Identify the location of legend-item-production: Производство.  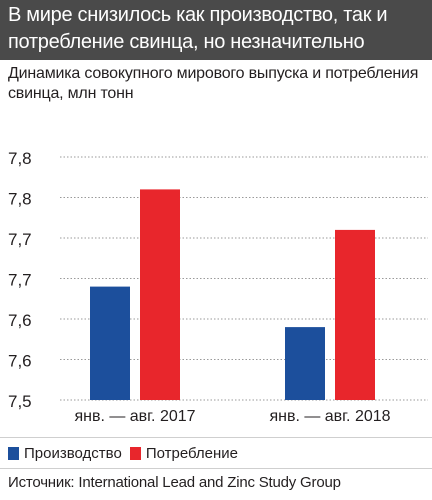
(65, 453).